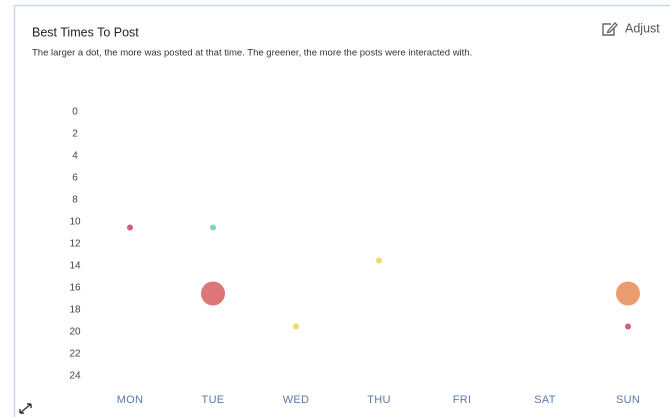 The height and width of the screenshot is (417, 670). I want to click on x-tick-label: FRI, so click(462, 400).